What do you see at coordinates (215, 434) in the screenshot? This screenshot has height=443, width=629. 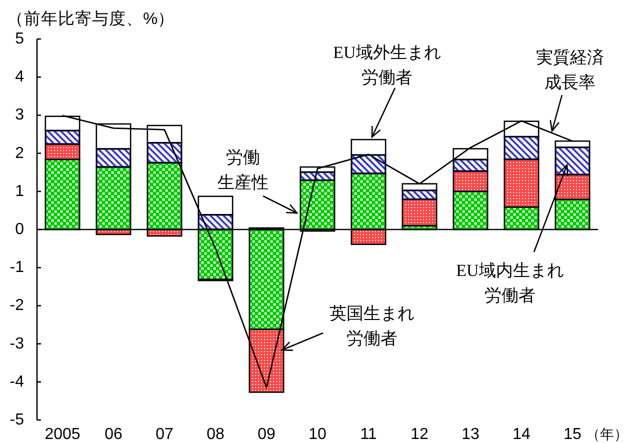 I see `x-tick-label: 08` at bounding box center [215, 434].